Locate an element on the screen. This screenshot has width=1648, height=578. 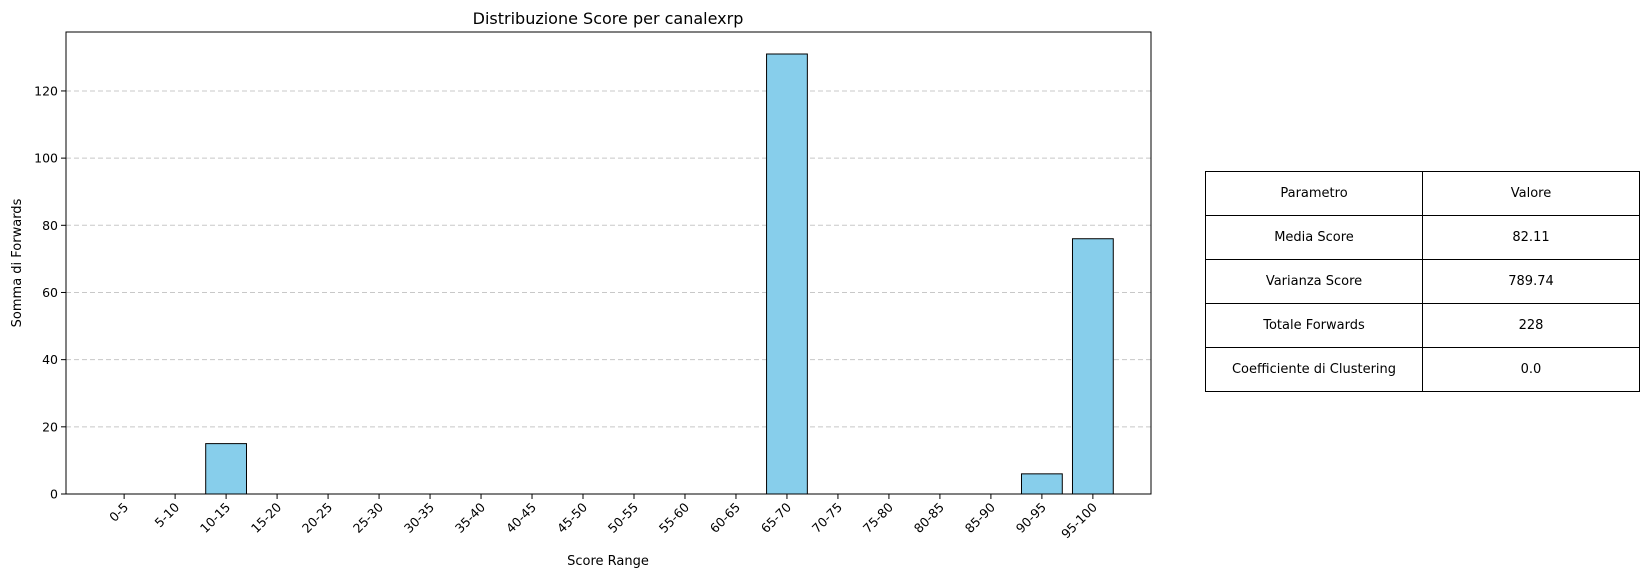
table-header-row: Parametro Valore is located at coordinates (1422, 193).